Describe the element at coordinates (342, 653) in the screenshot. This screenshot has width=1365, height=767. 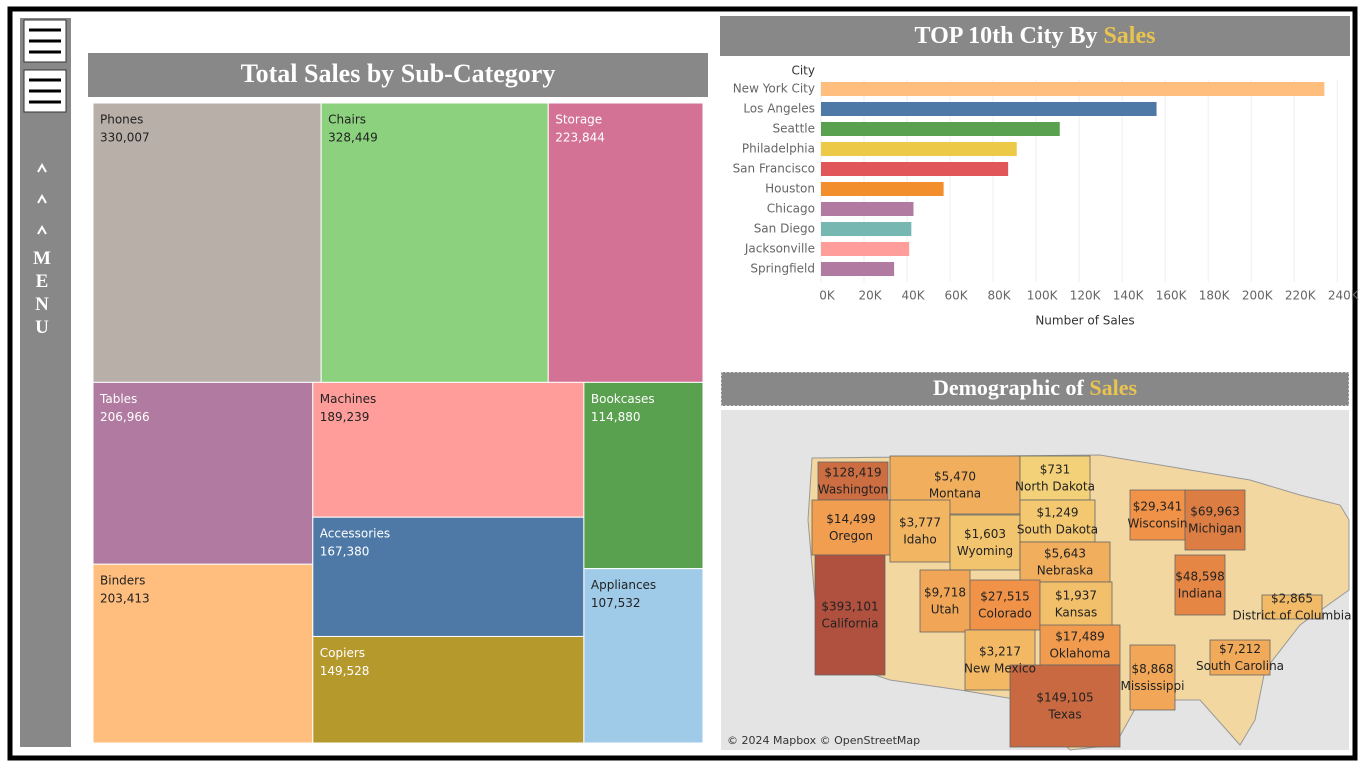
I see `cell-label: Copiers` at that location.